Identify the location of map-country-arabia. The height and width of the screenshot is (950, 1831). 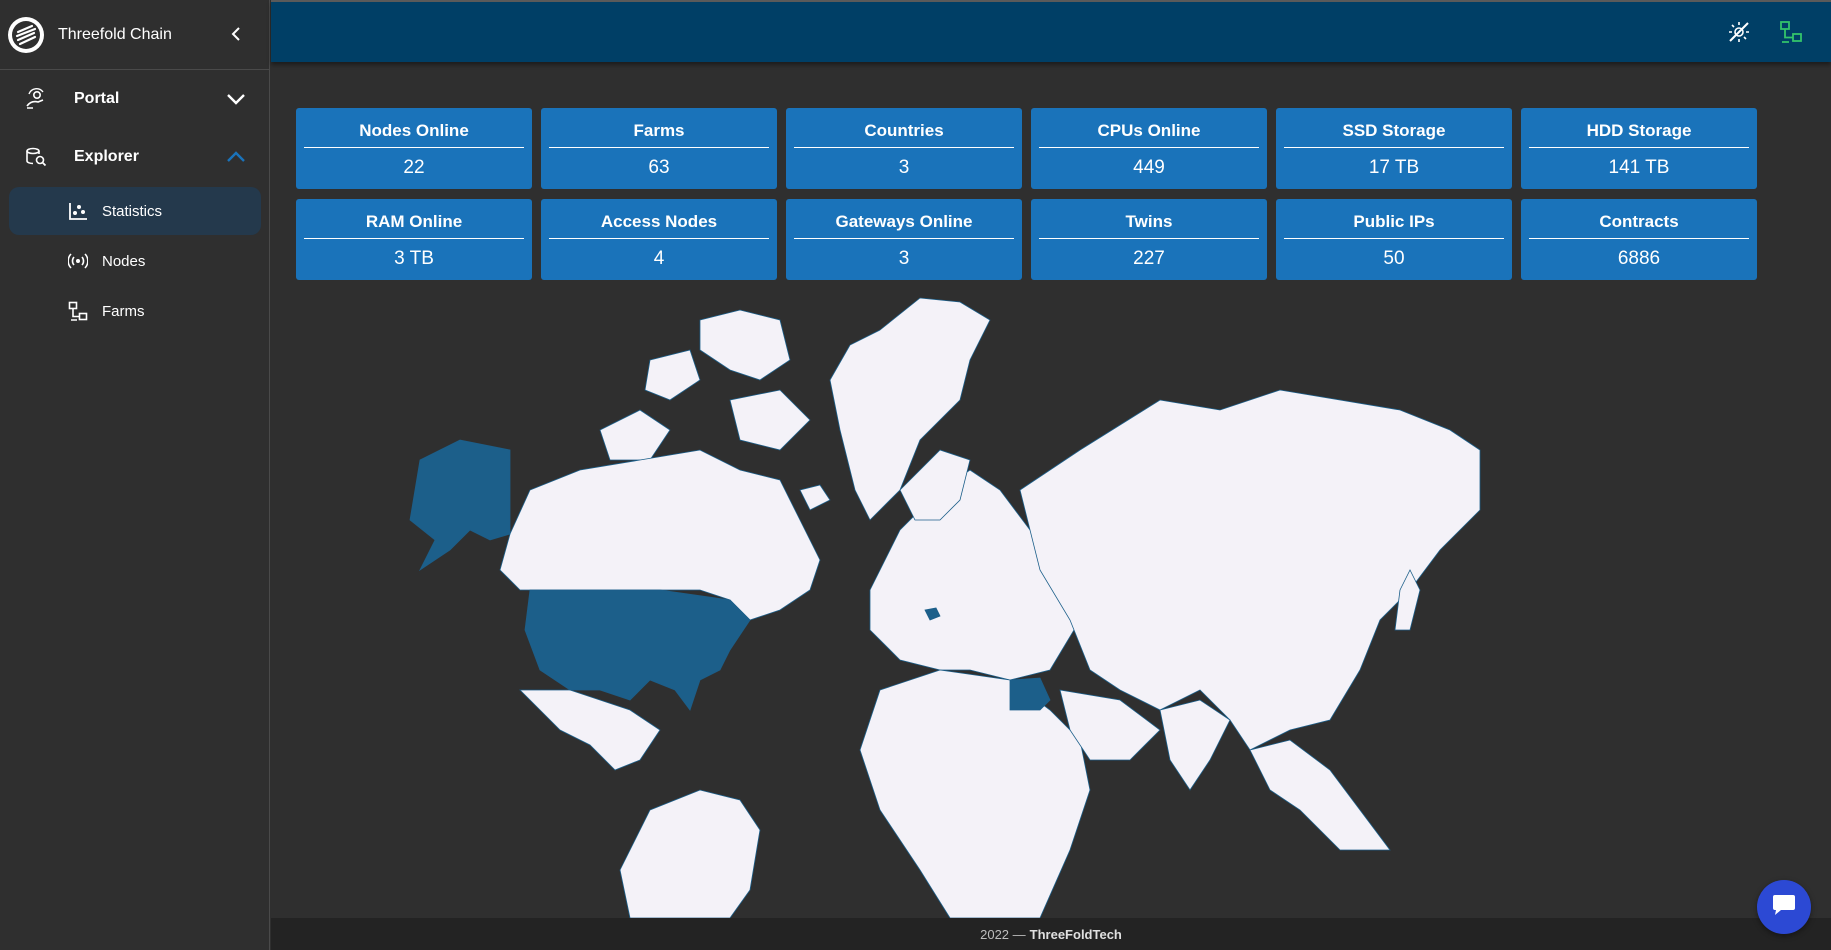
(1110, 725).